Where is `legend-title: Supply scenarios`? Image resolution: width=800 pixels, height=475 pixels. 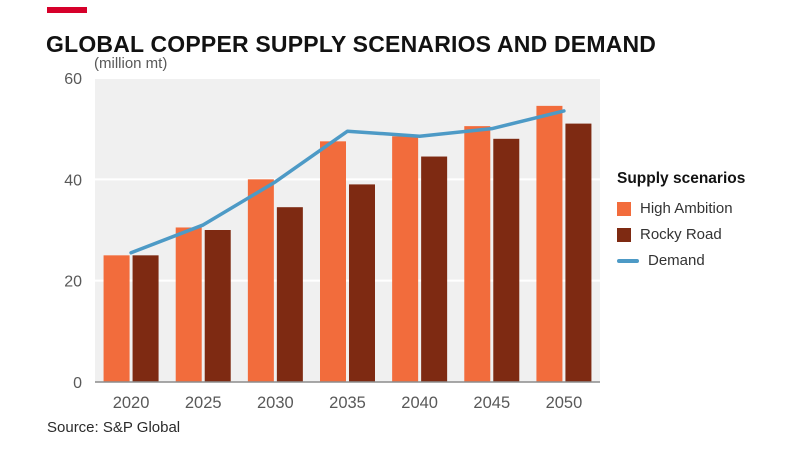
legend-title: Supply scenarios is located at coordinates (681, 178).